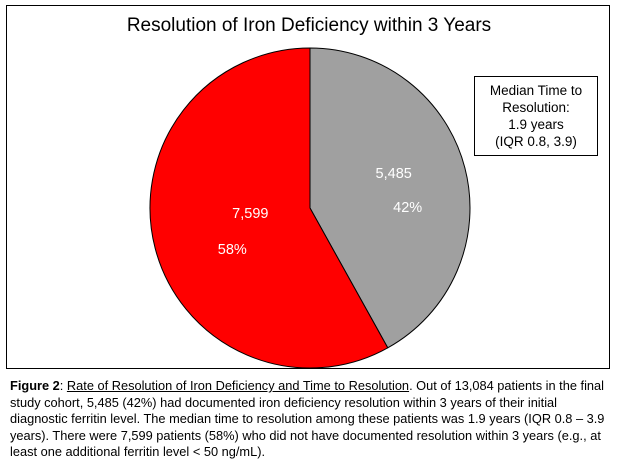  Describe the element at coordinates (35, 385) in the screenshot. I see `figure-label: Figure 2` at that location.